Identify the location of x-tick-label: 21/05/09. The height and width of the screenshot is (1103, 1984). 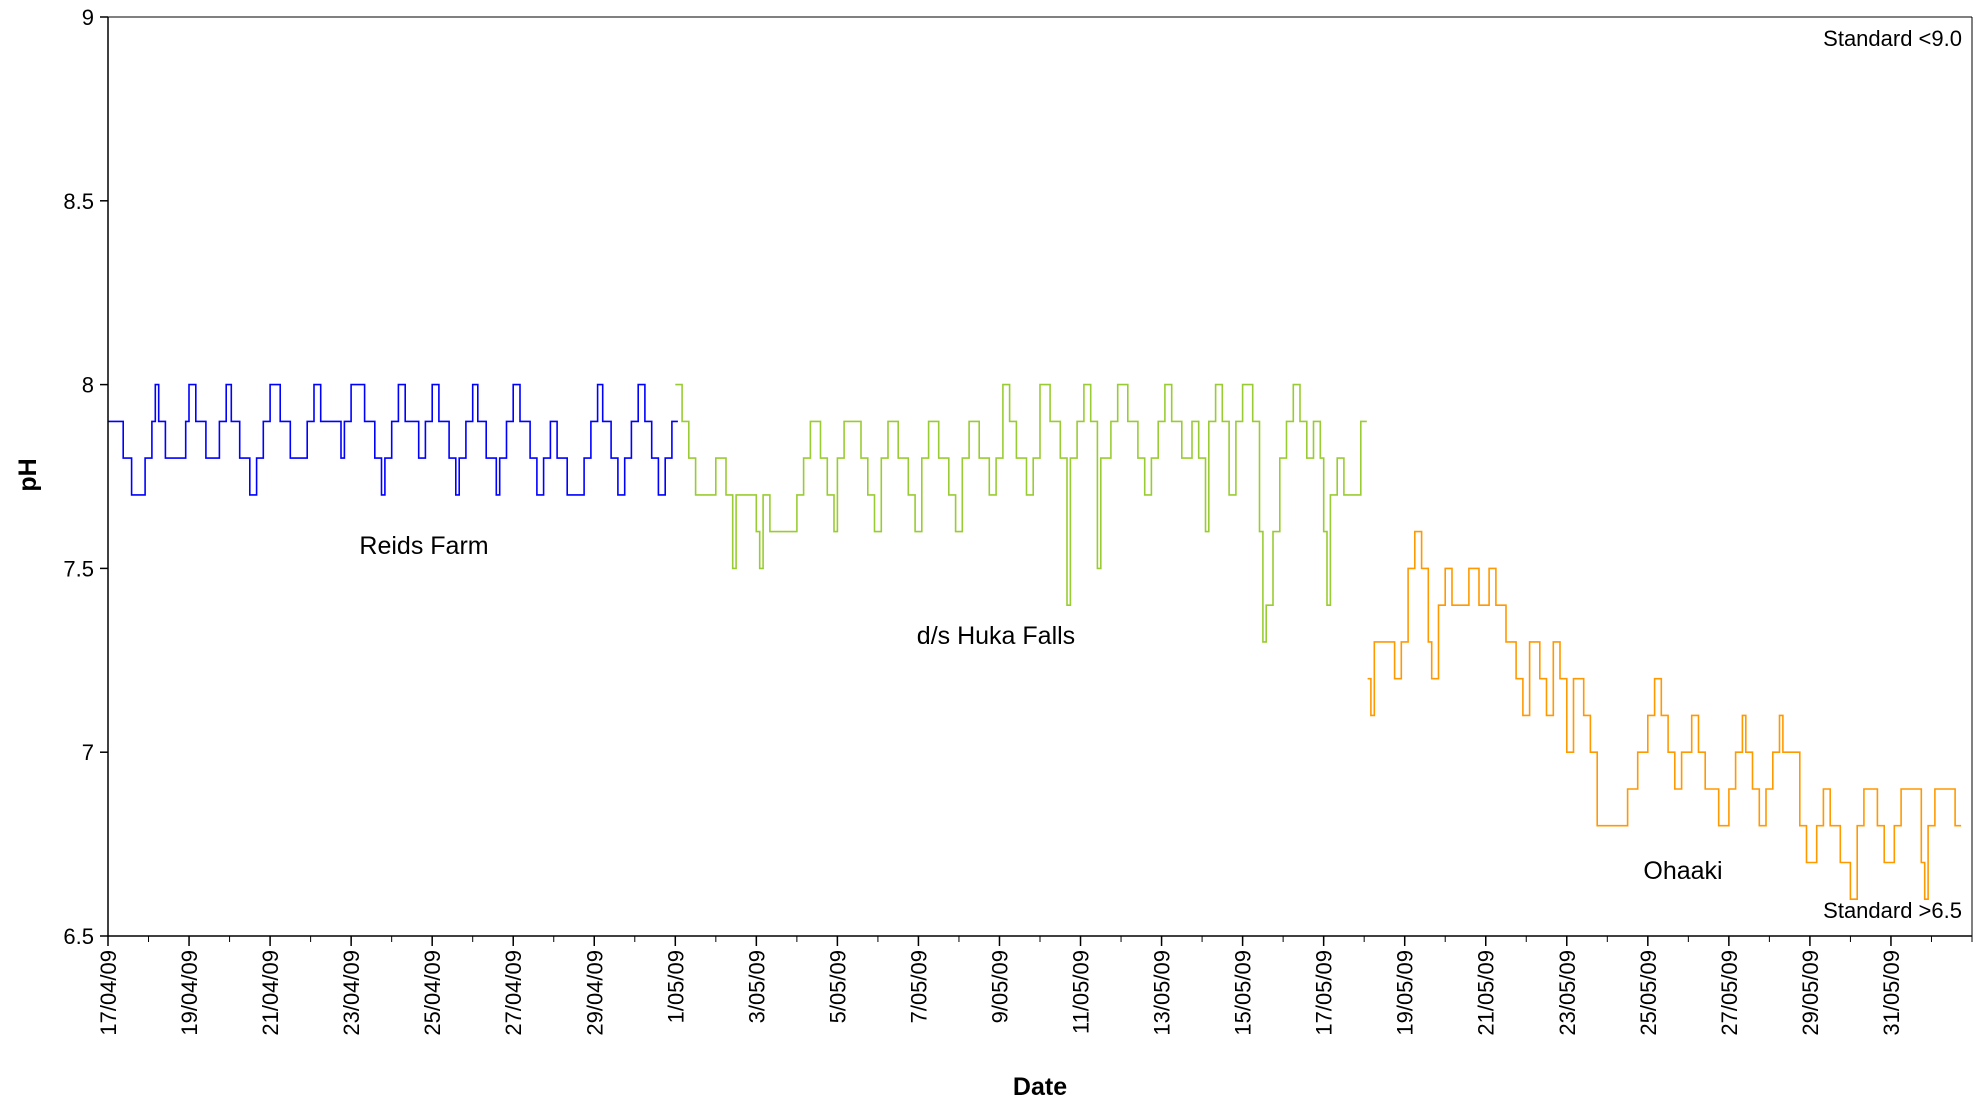
(1486, 993).